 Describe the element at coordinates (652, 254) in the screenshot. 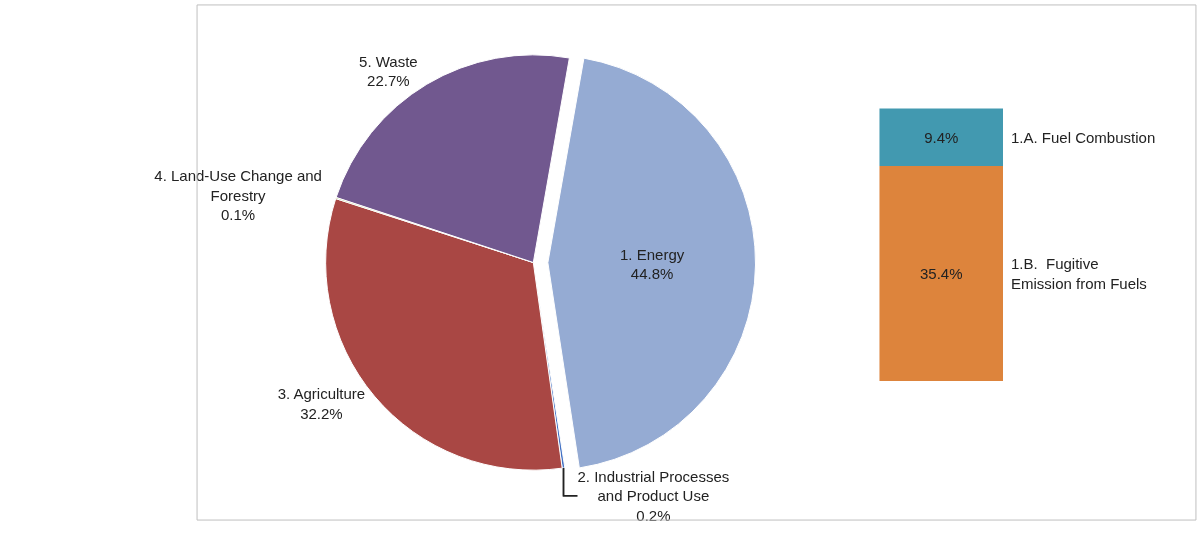

I see `slice-label: 1. Energy` at that location.